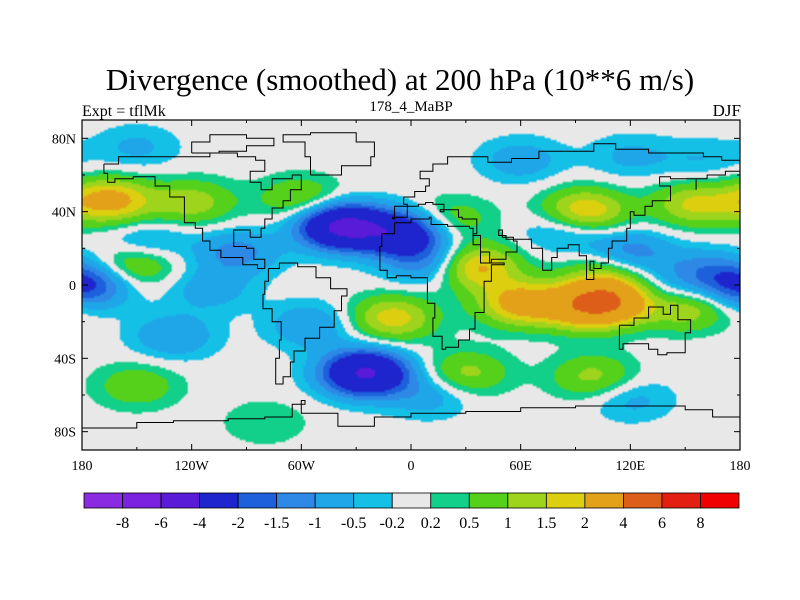 The height and width of the screenshot is (600, 800). I want to click on y-tick-label: 80N, so click(64, 139).